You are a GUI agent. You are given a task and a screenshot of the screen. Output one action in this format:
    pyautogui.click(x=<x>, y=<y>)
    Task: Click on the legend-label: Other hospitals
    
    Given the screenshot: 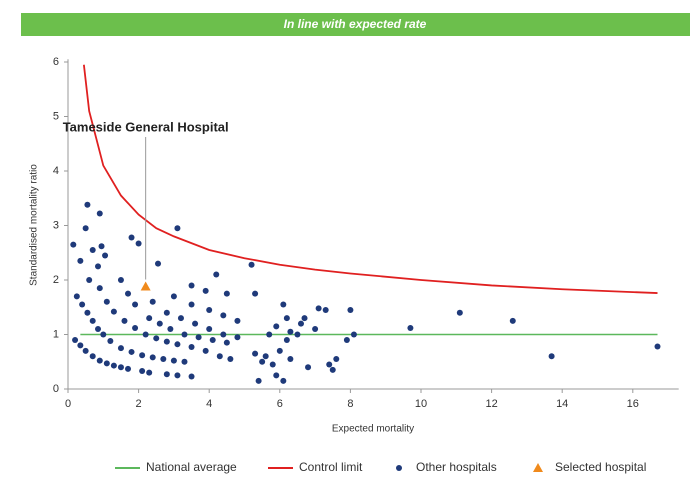 What is the action you would take?
    pyautogui.click(x=456, y=467)
    